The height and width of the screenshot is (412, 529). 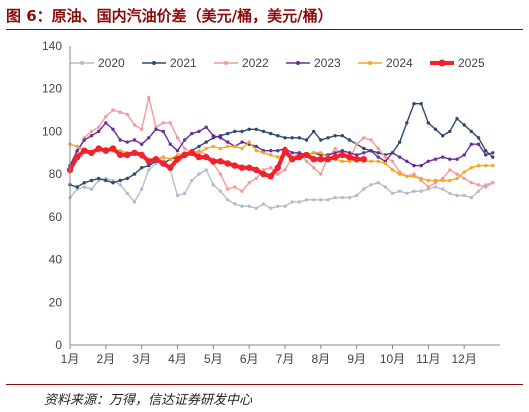 What do you see at coordinates (249, 359) in the screenshot?
I see `x-tick-label: 6月` at bounding box center [249, 359].